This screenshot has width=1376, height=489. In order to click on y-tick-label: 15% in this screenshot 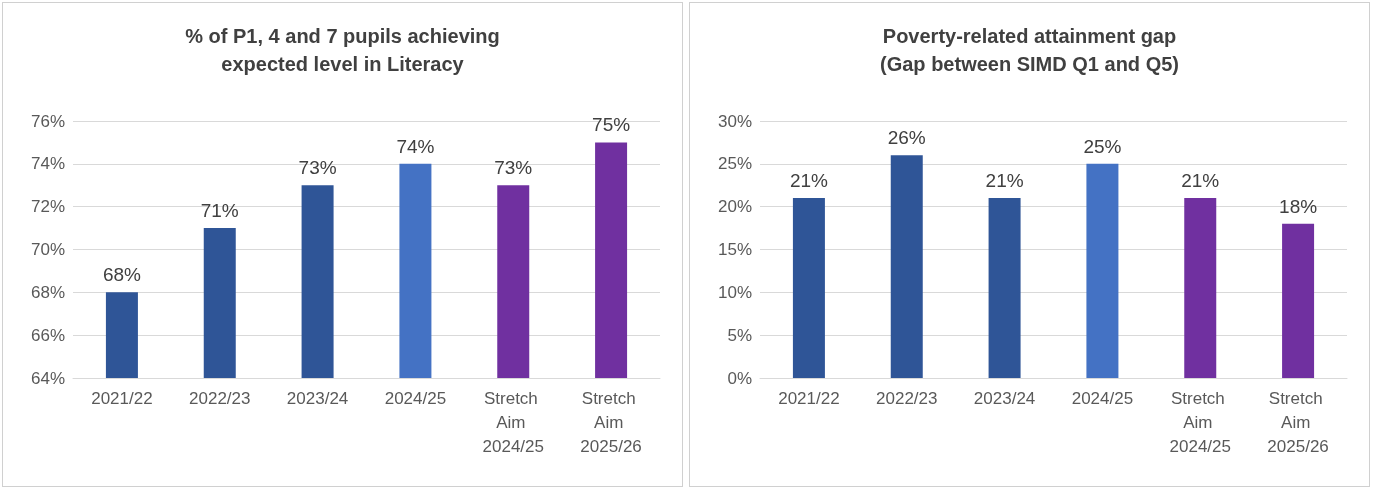, I will do `click(734, 249)`.